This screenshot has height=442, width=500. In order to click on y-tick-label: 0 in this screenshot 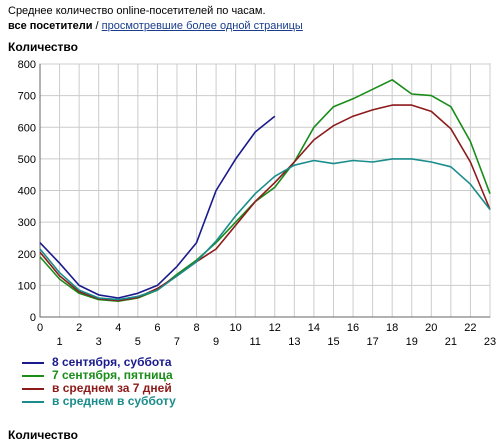, I will do `click(33, 318)`.